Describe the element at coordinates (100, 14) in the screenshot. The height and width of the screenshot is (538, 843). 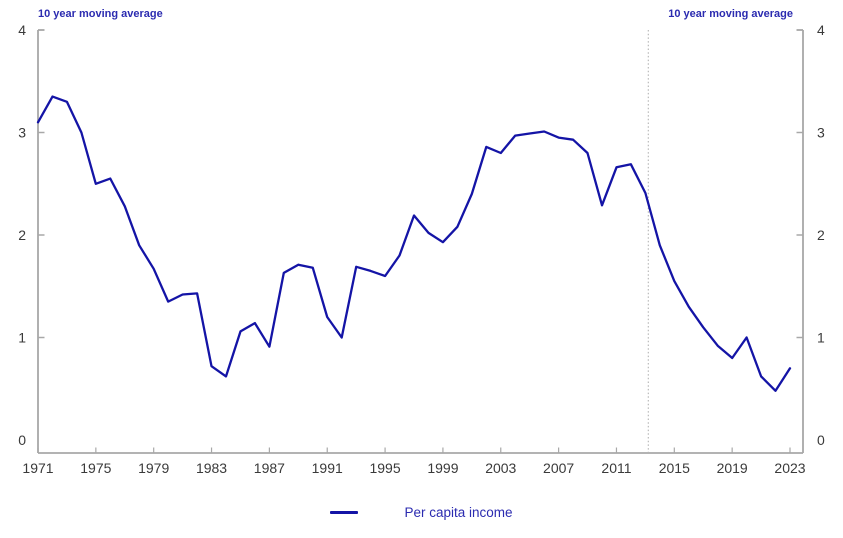
I see `moving-average-label-left: 10 year moving average` at that location.